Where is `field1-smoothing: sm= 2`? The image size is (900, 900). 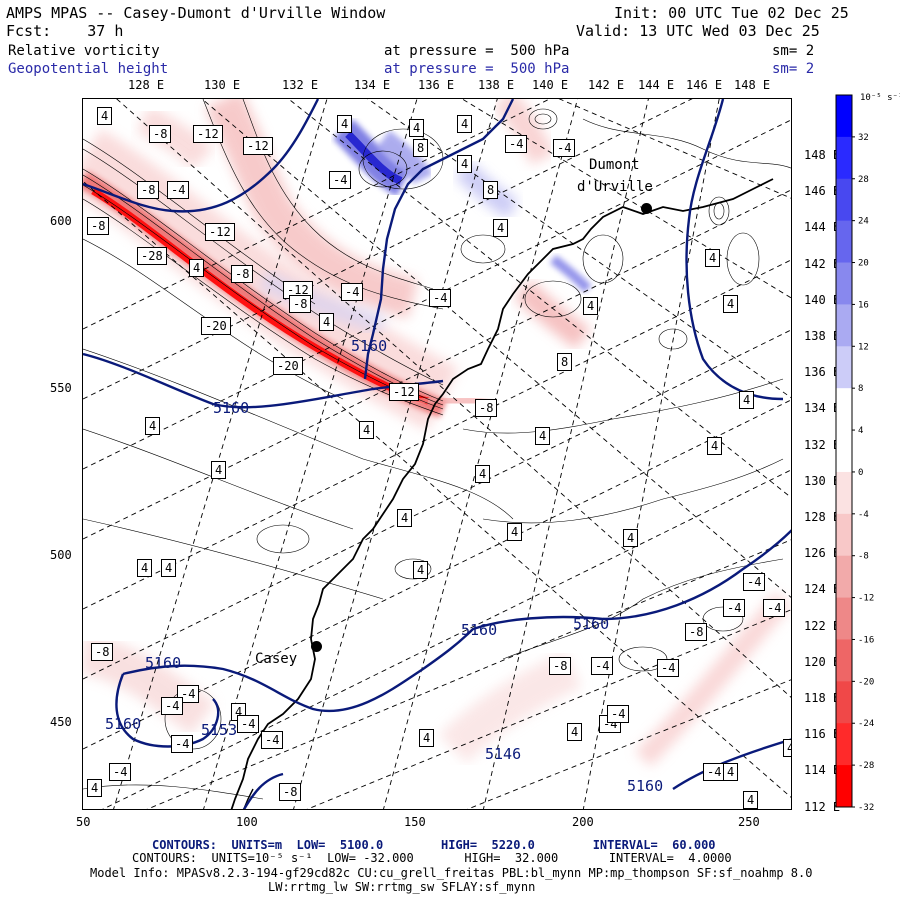 field1-smoothing: sm= 2 is located at coordinates (793, 51).